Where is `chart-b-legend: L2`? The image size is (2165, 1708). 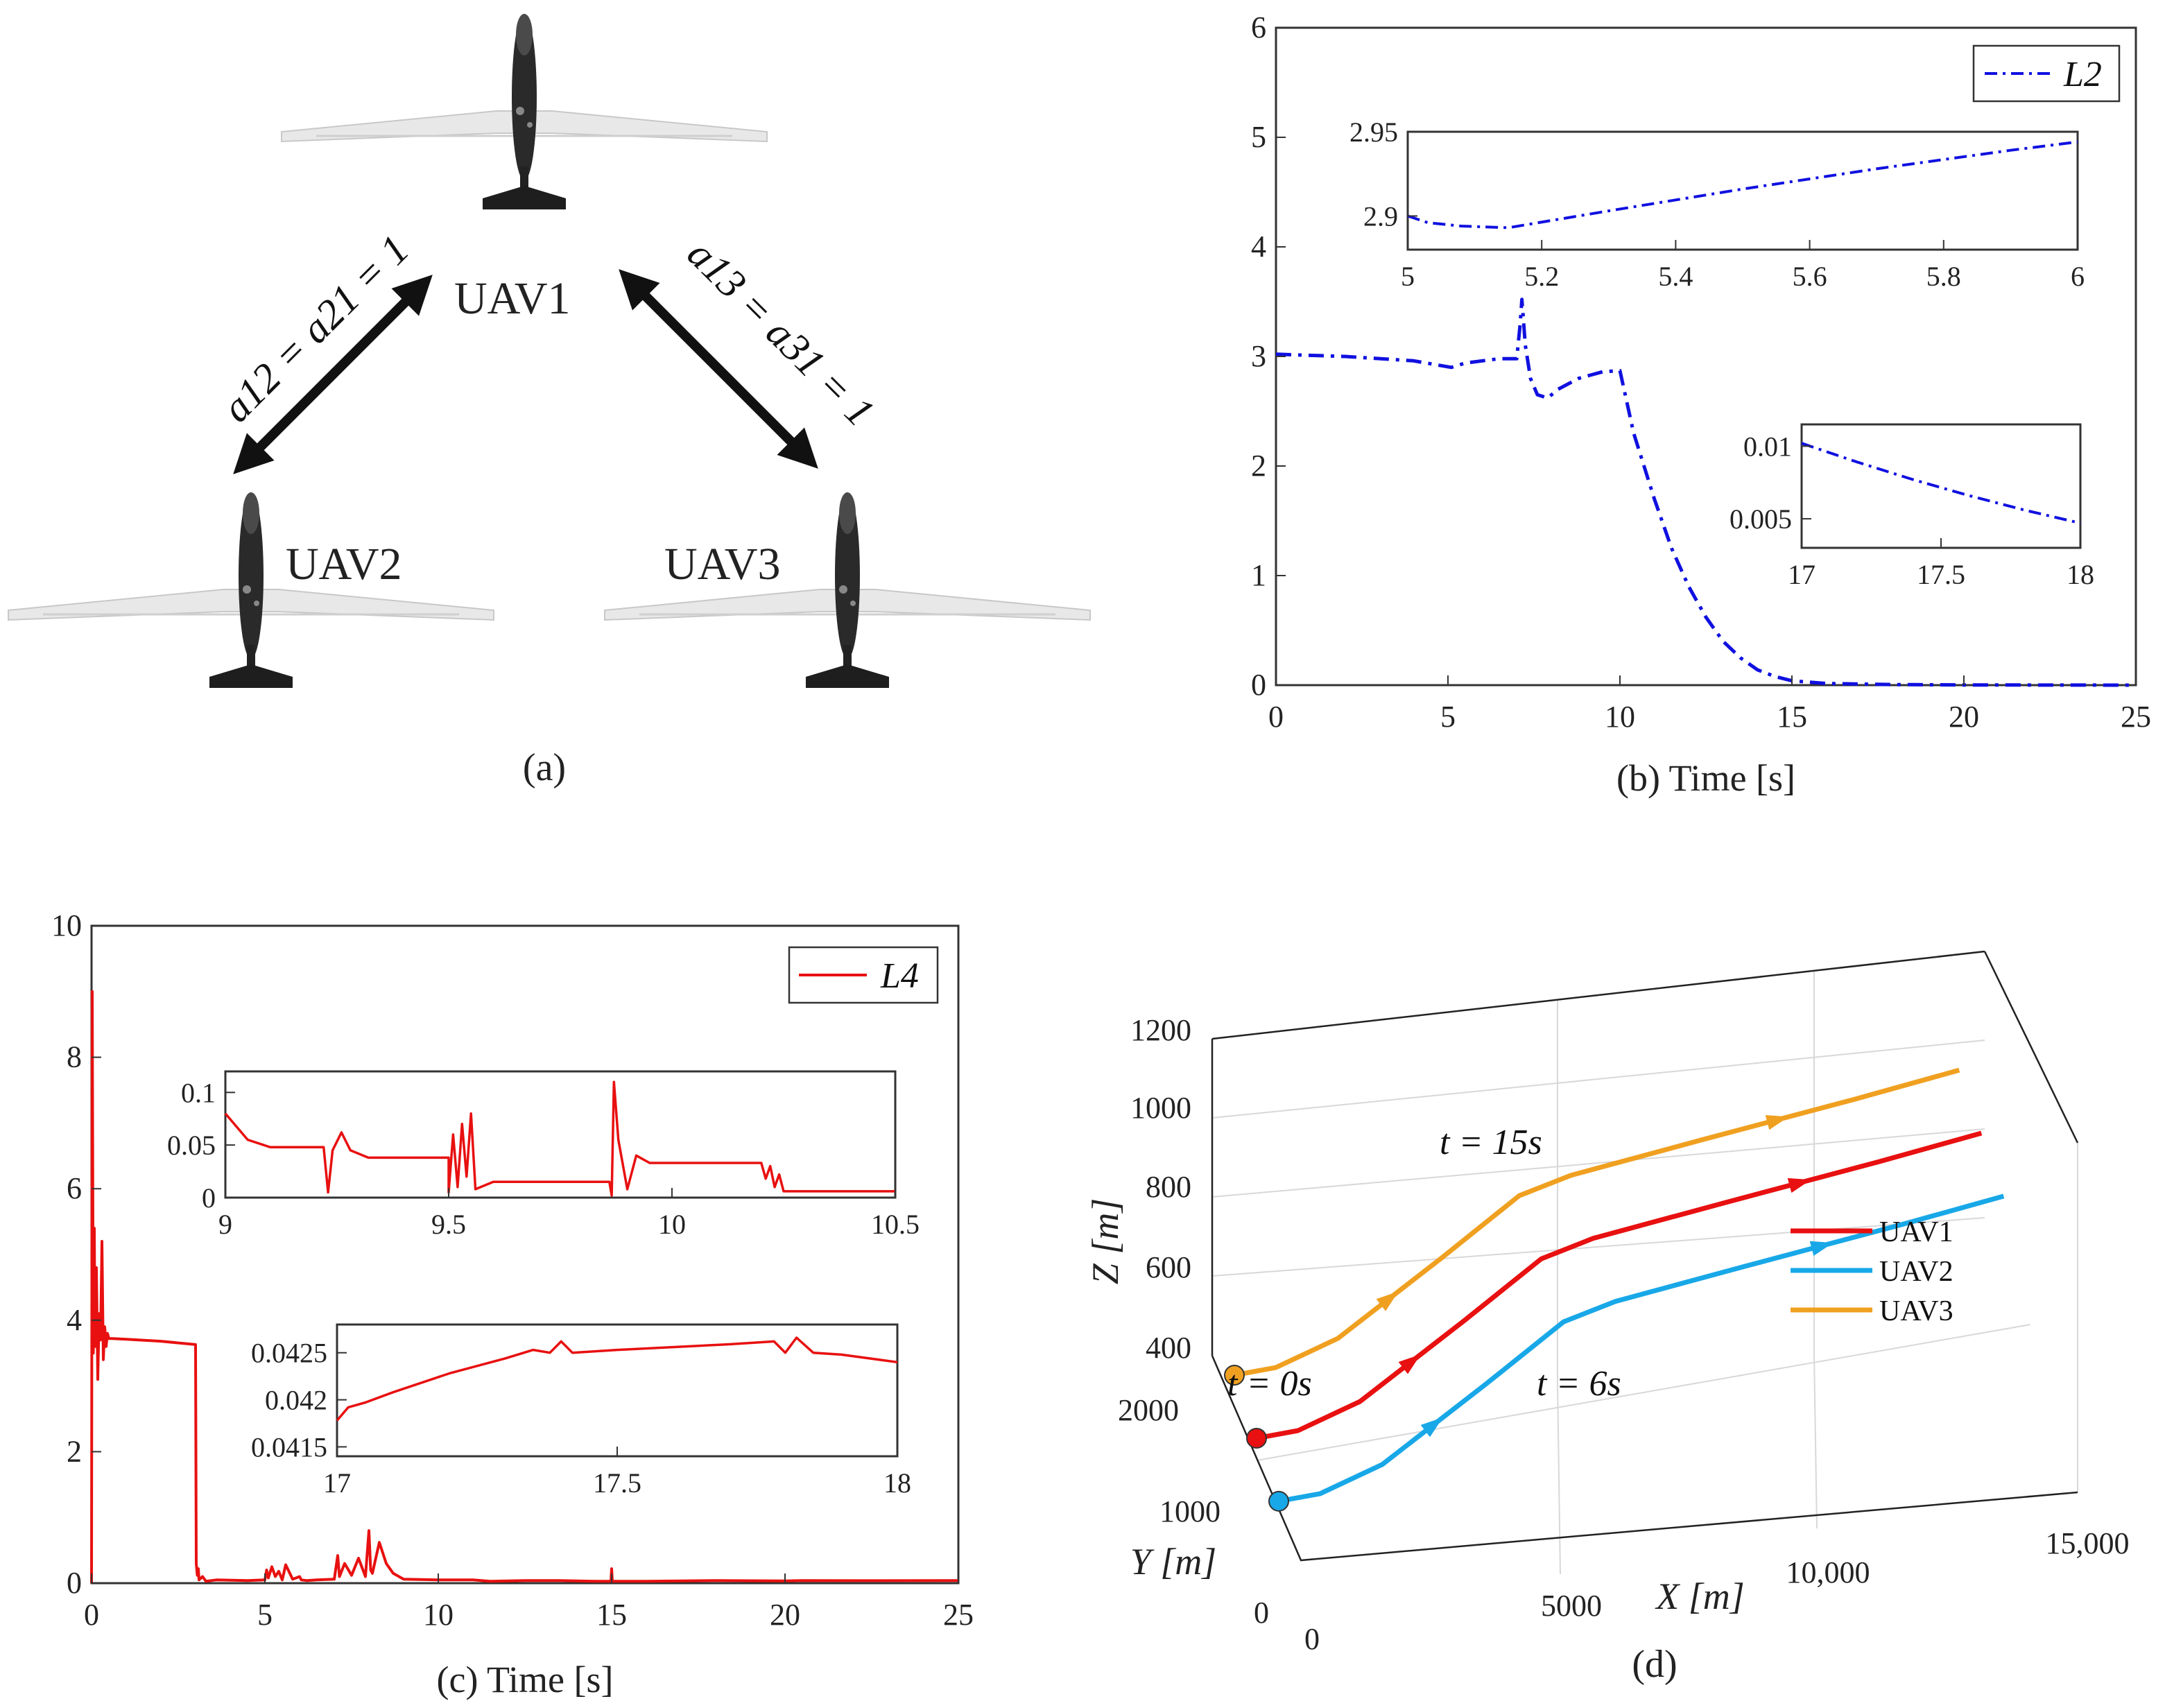
chart-b-legend: L2 is located at coordinates (2046, 73).